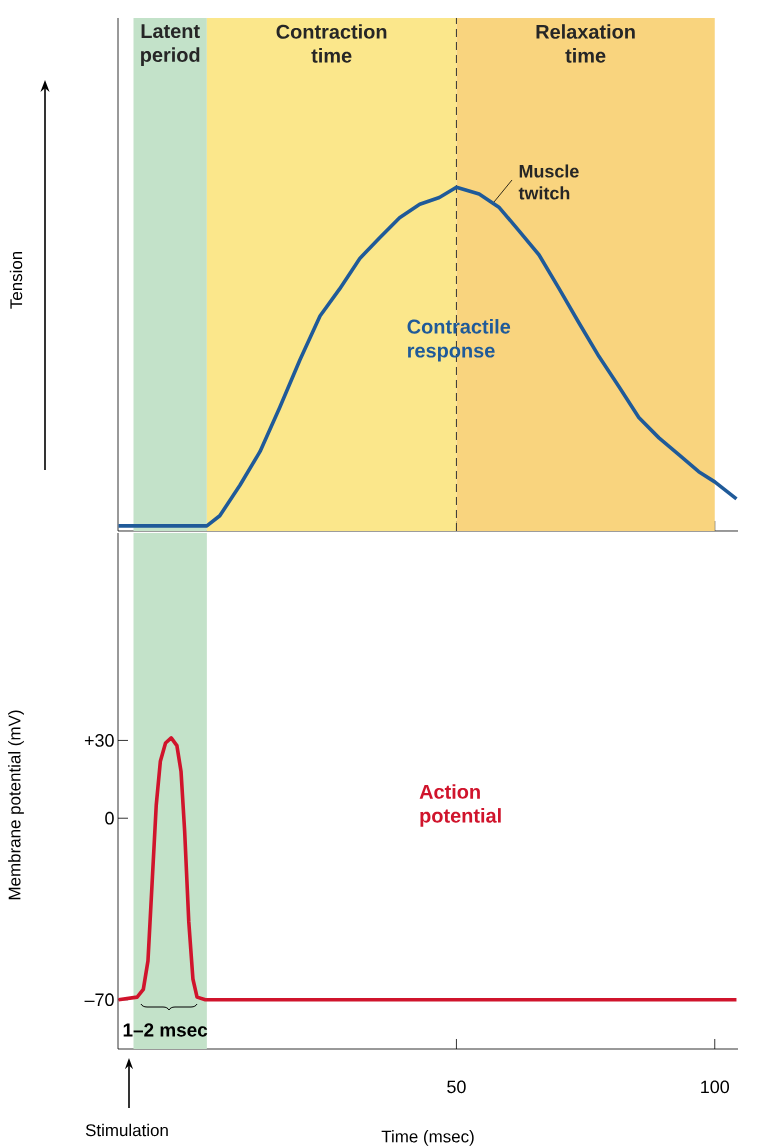  I want to click on band-label: Relaxation time, so click(585, 43).